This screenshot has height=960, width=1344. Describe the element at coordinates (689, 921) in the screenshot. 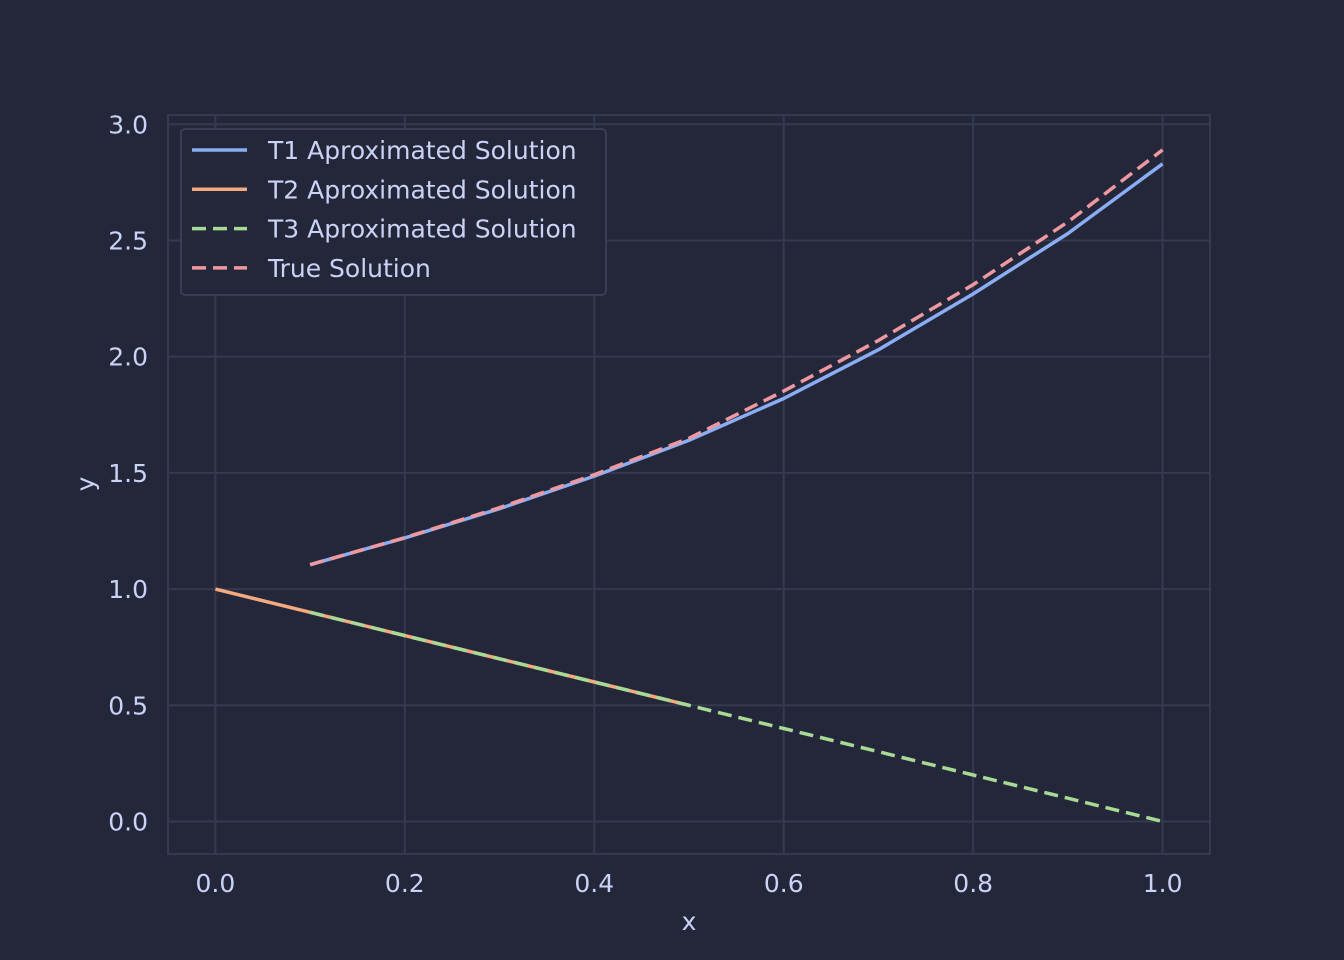

I see `x-axis-label: x` at that location.